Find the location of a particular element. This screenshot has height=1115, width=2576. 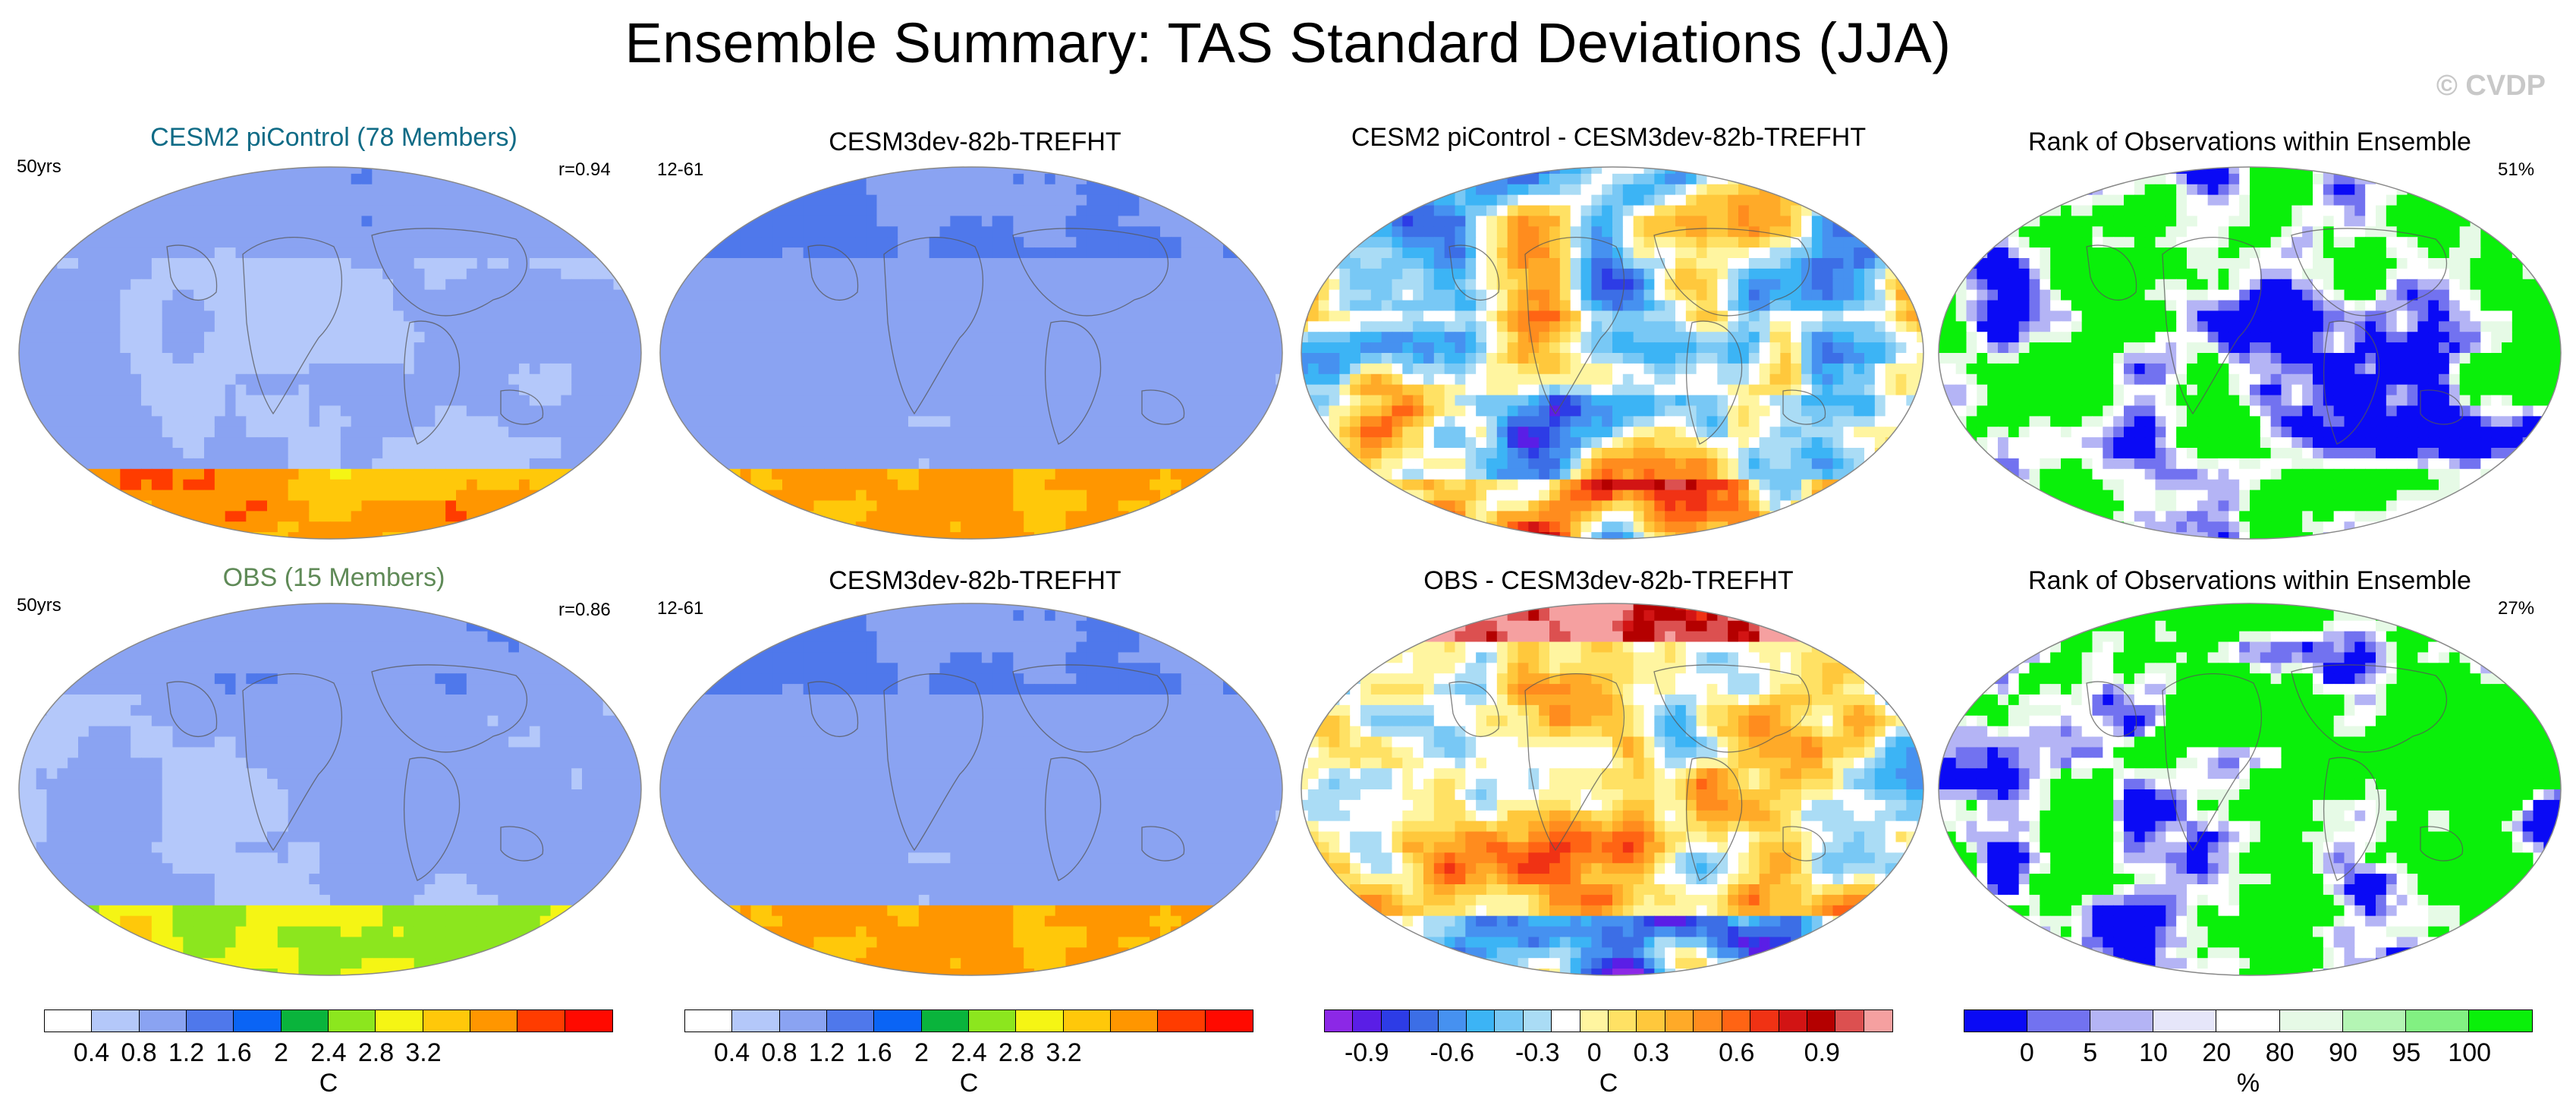

panel-1-left-label: 50yrs is located at coordinates (39, 166).